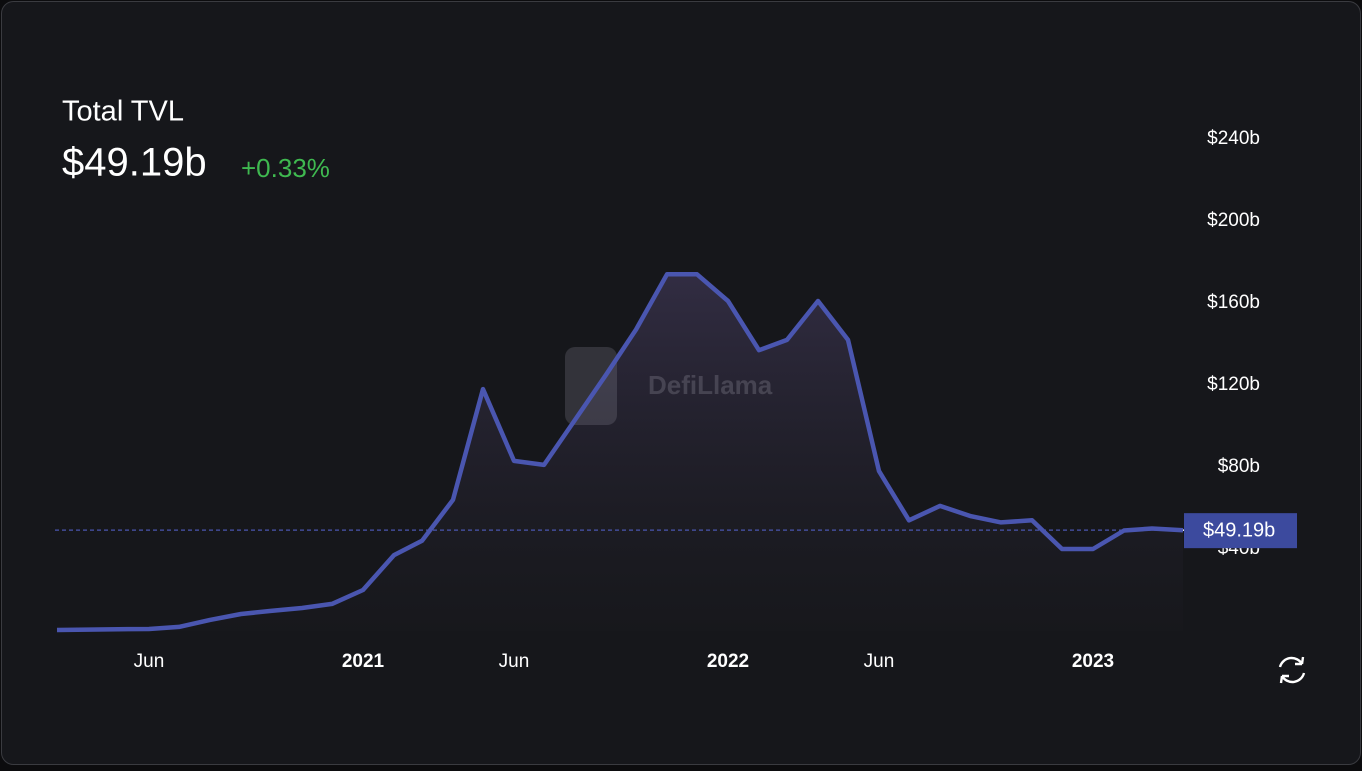  What do you see at coordinates (1233, 138) in the screenshot?
I see `y-tick-label: $240b` at bounding box center [1233, 138].